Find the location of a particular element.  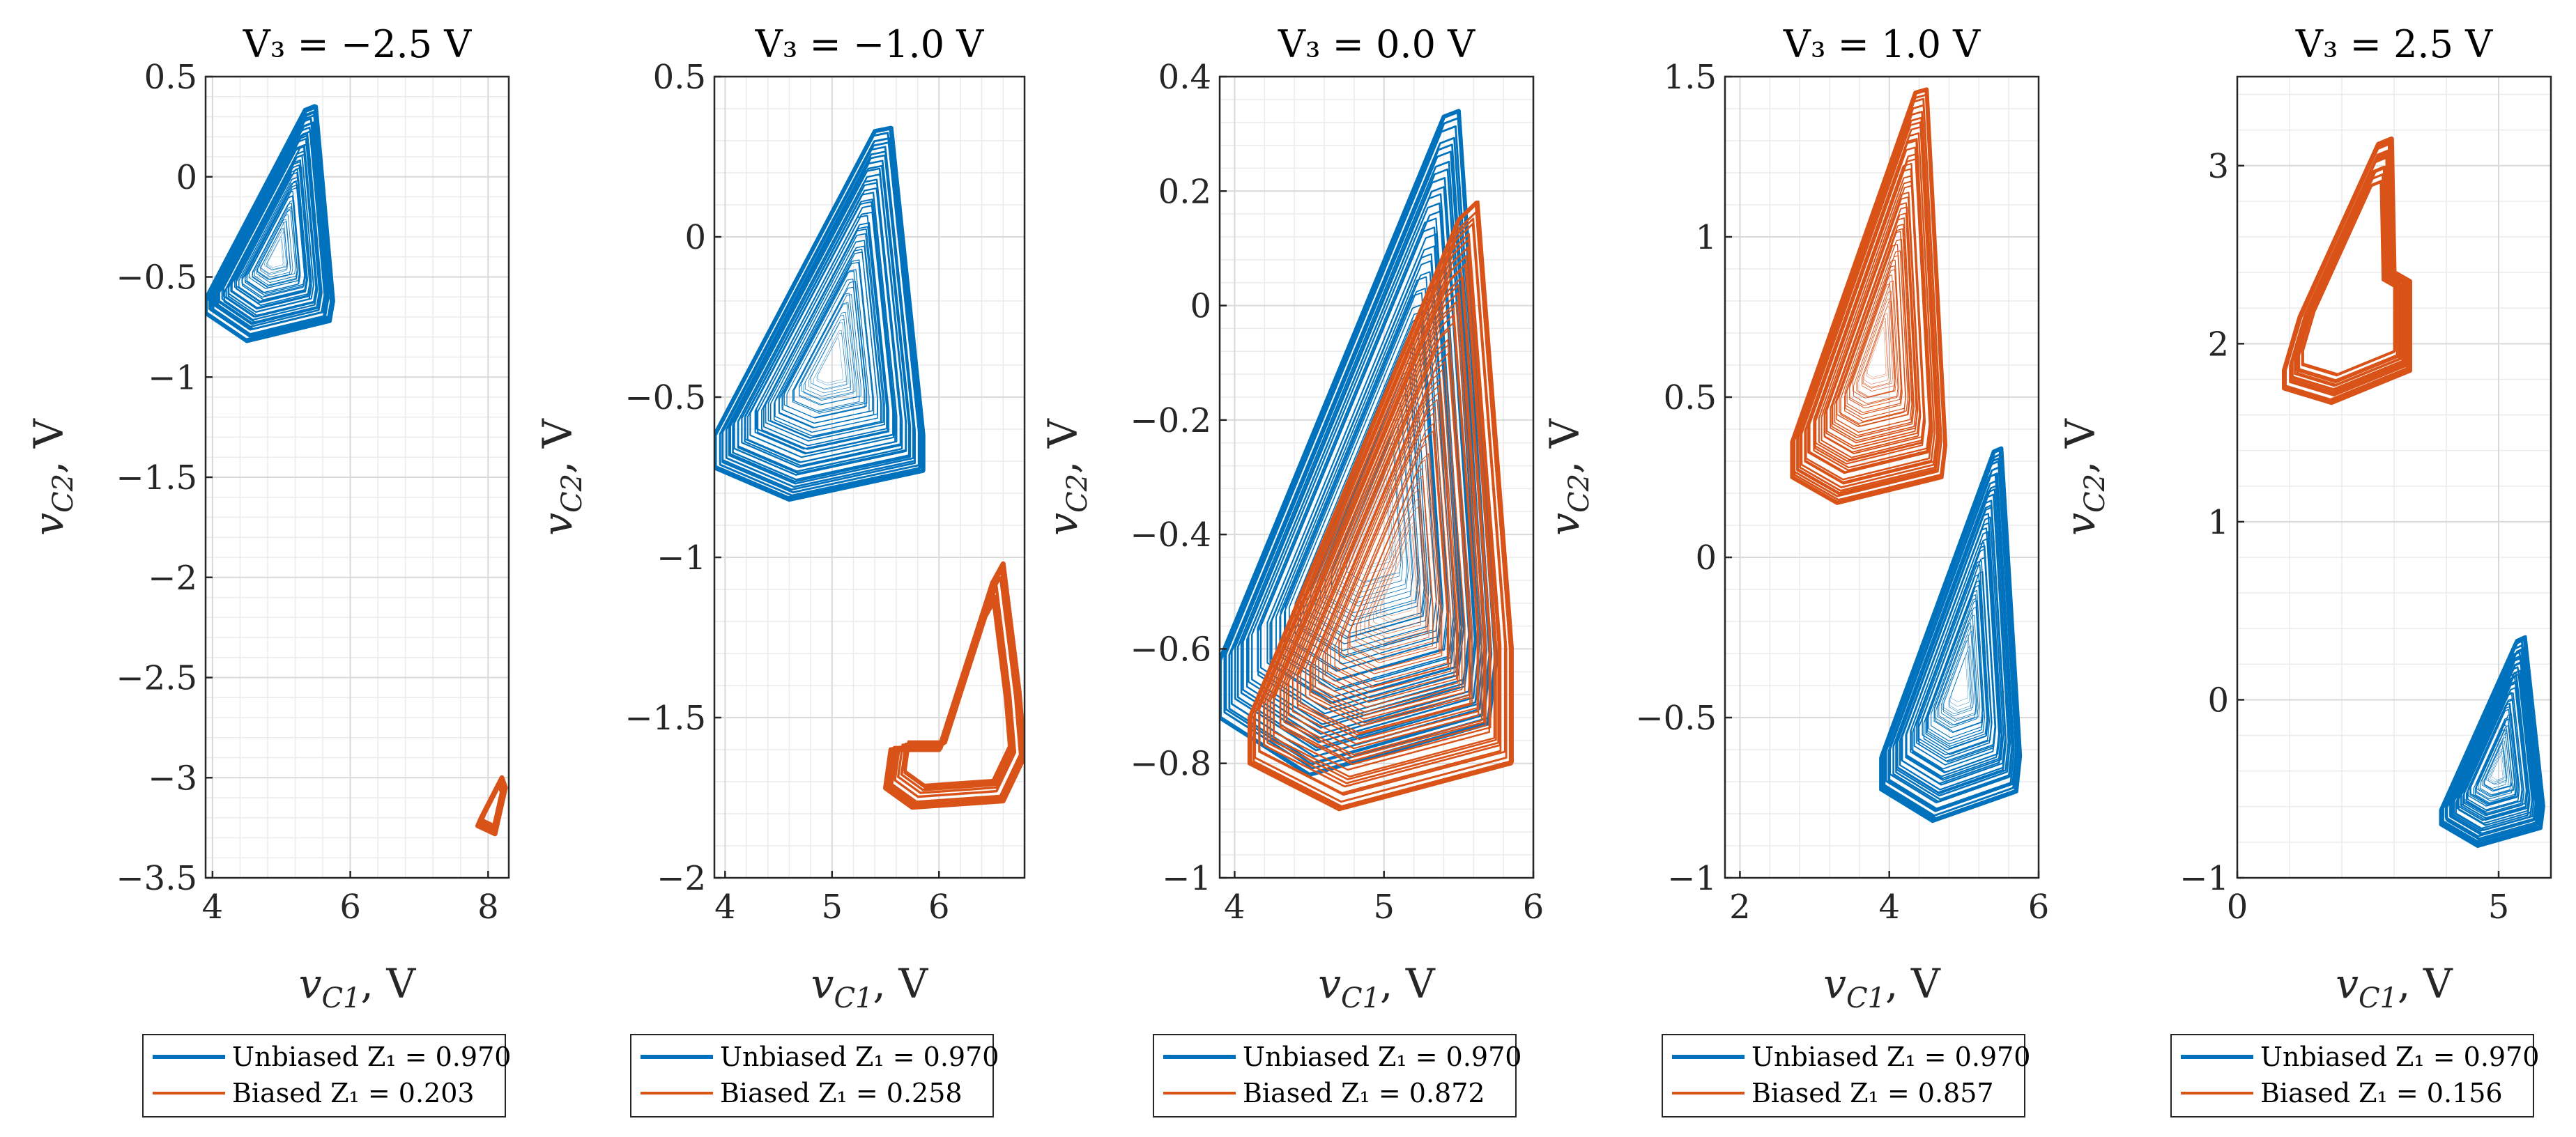

x-axis-label: vC1, V is located at coordinates (1882, 987).